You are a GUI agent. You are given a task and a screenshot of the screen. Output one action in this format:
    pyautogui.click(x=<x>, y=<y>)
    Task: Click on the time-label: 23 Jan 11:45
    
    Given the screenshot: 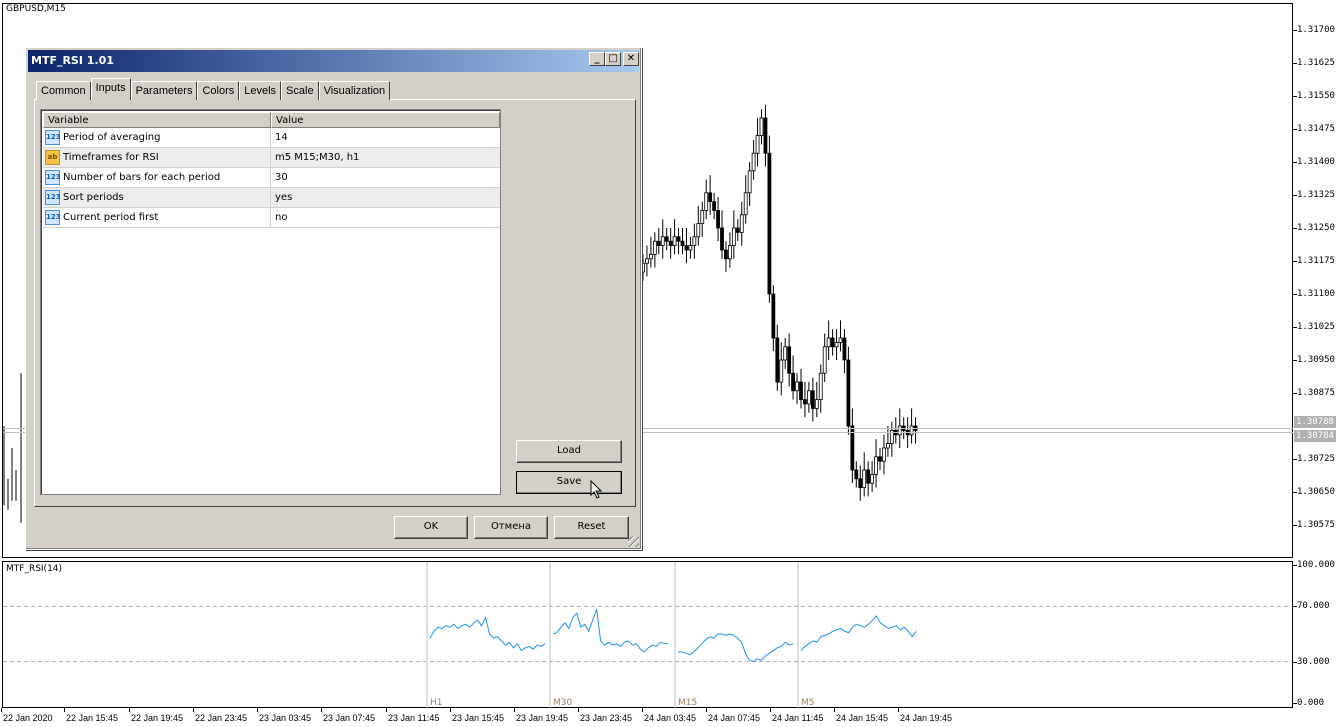 What is the action you would take?
    pyautogui.click(x=414, y=718)
    